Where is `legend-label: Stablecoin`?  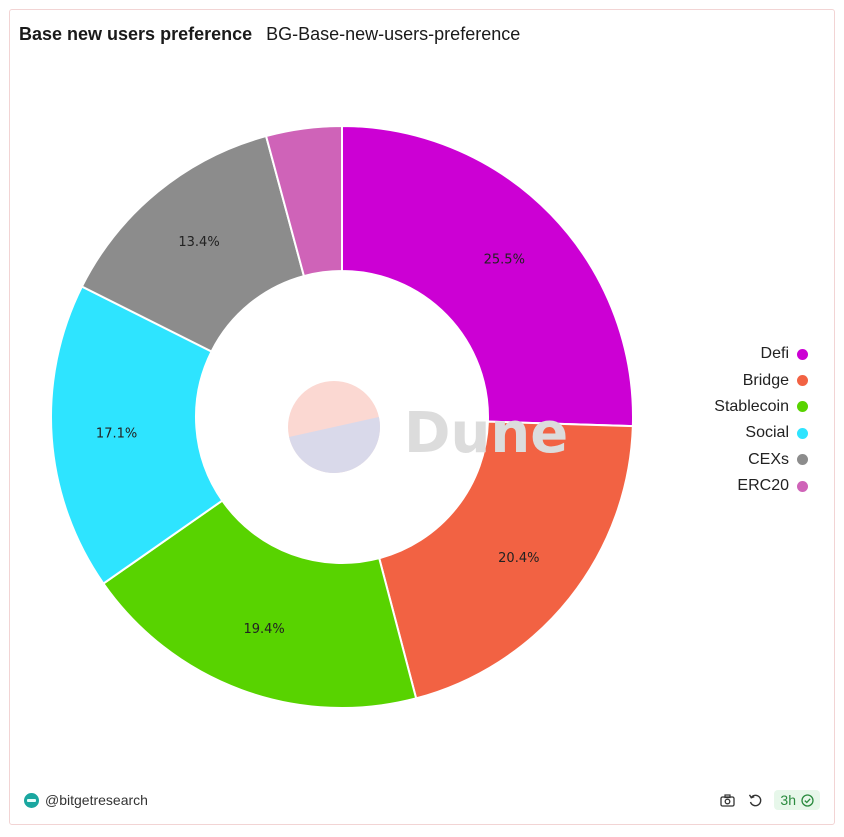 legend-label: Stablecoin is located at coordinates (751, 406).